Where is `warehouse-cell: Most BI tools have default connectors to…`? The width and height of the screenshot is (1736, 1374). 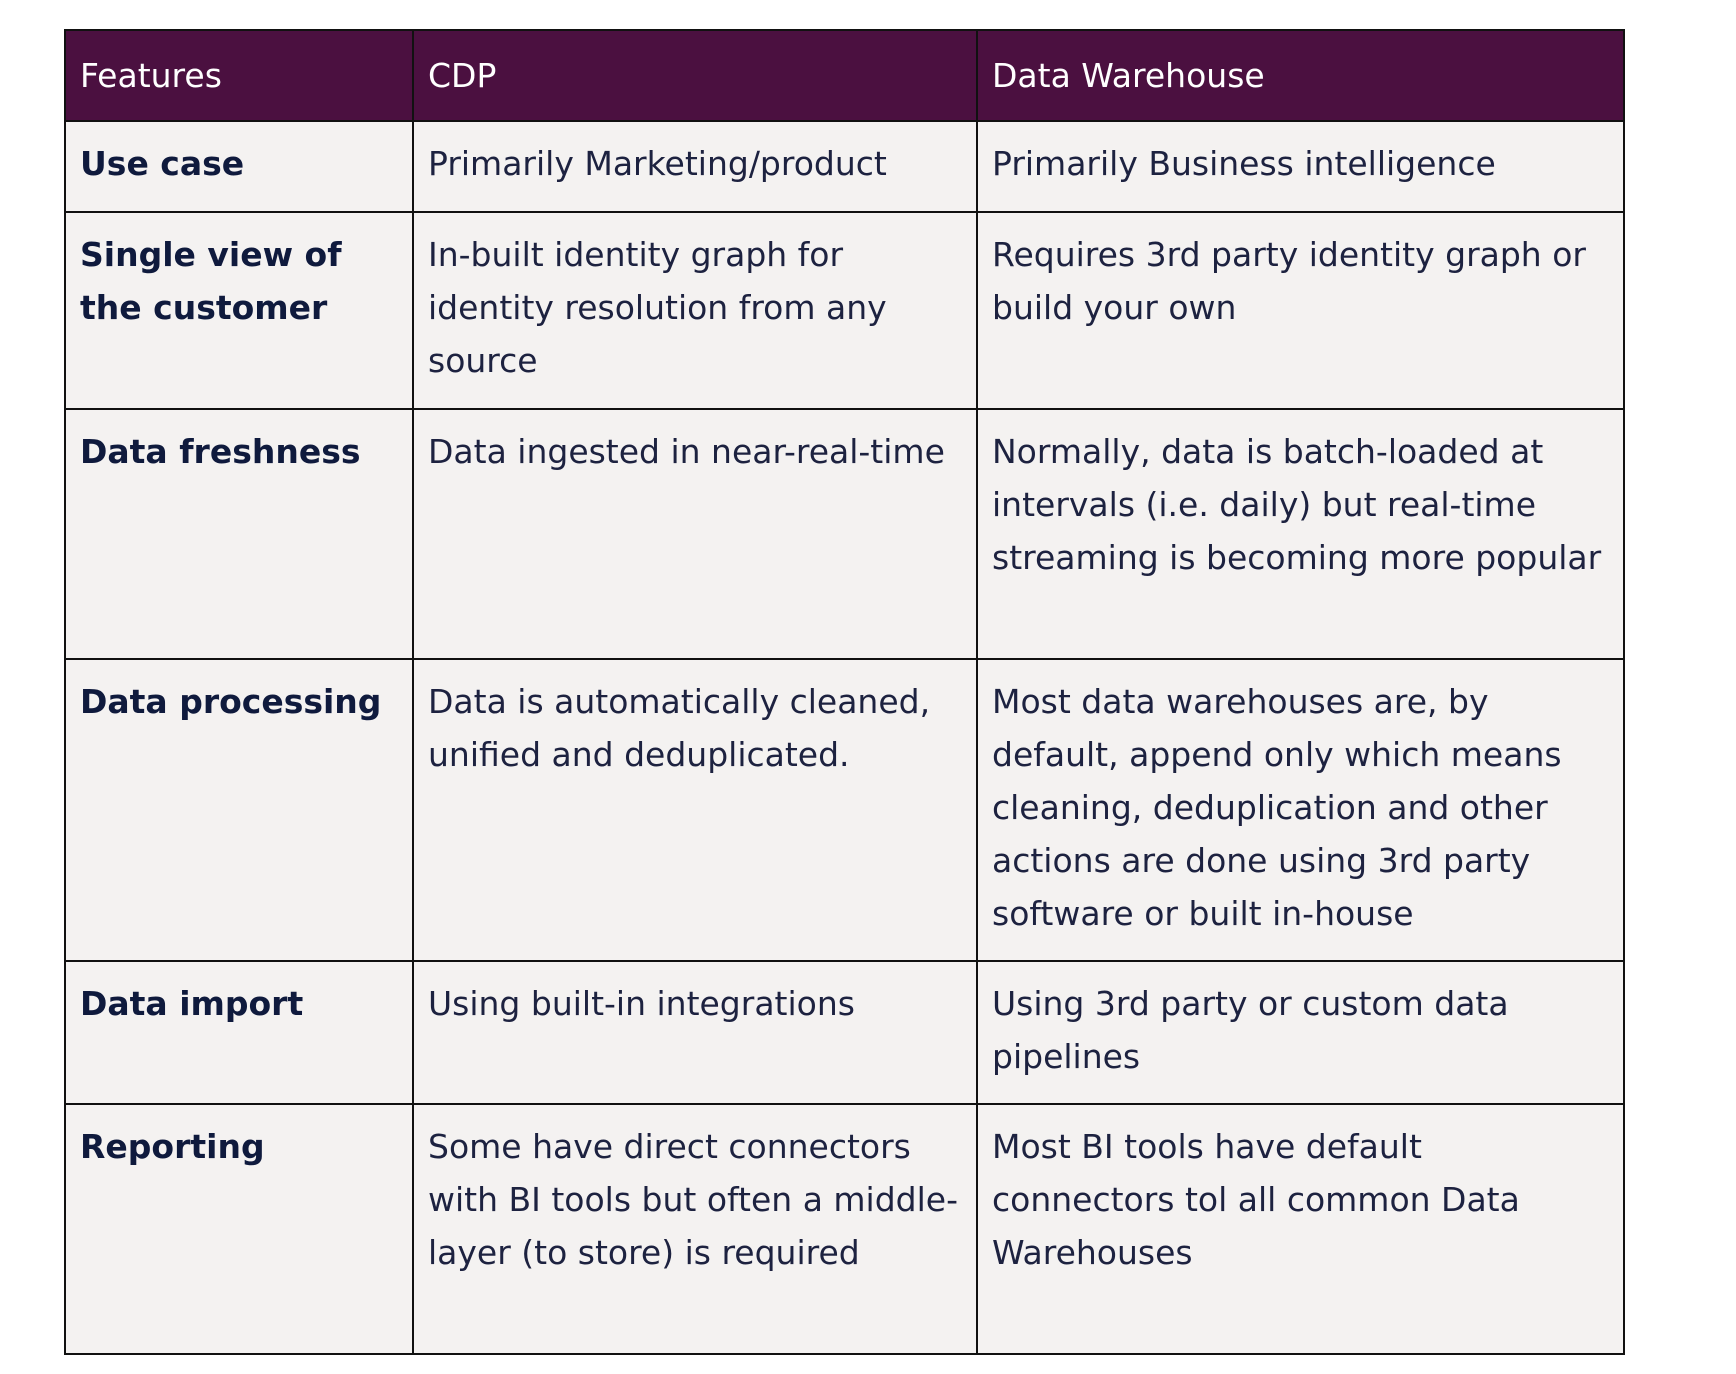
warehouse-cell: Most BI tools have default connectors to… is located at coordinates (1300, 1229).